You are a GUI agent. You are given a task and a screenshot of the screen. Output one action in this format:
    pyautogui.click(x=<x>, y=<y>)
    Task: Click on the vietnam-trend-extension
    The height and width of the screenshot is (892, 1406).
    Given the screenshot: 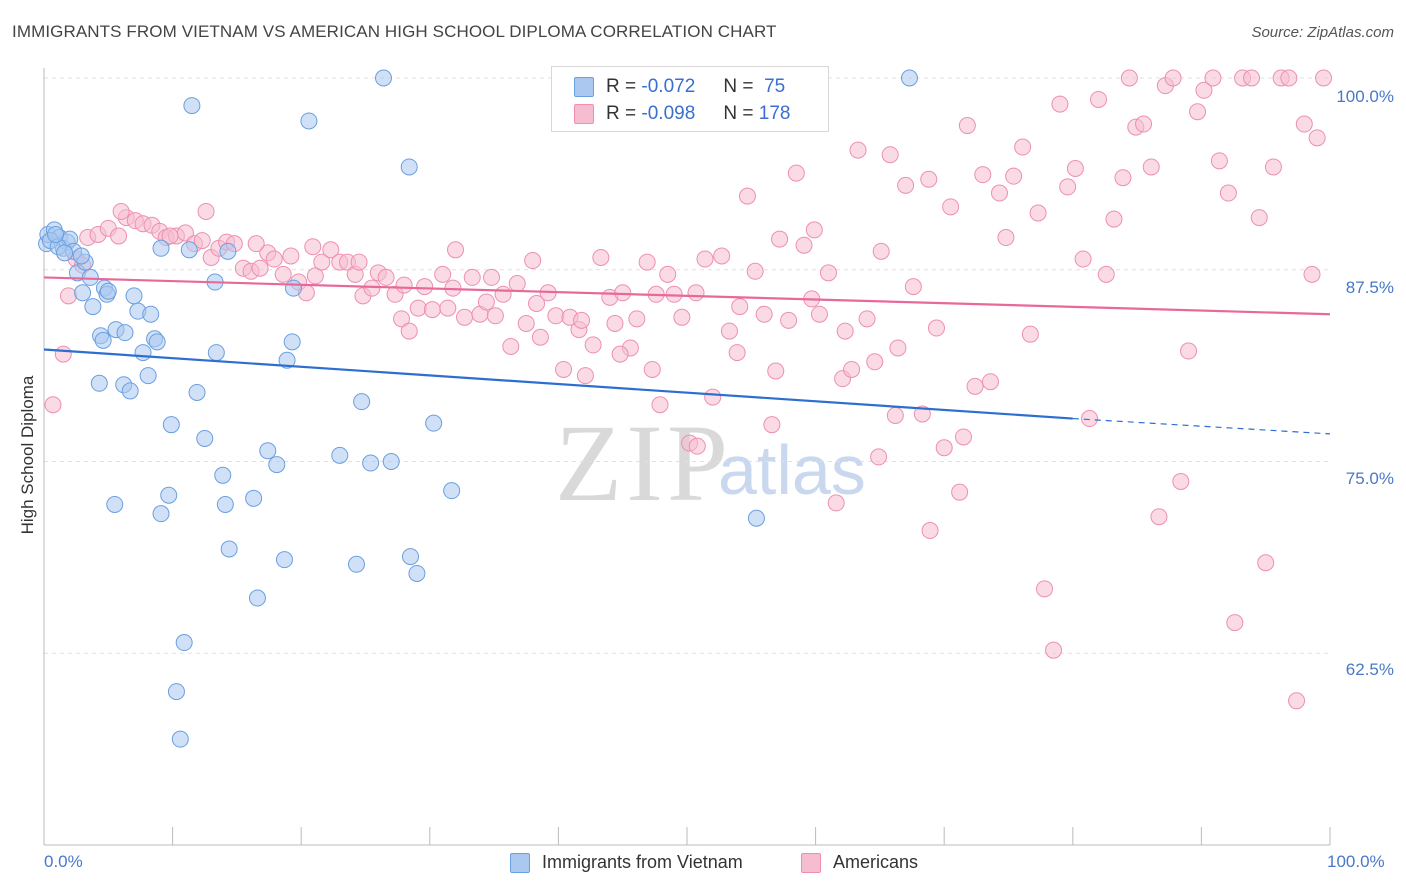 What is the action you would take?
    pyautogui.click(x=1201, y=426)
    